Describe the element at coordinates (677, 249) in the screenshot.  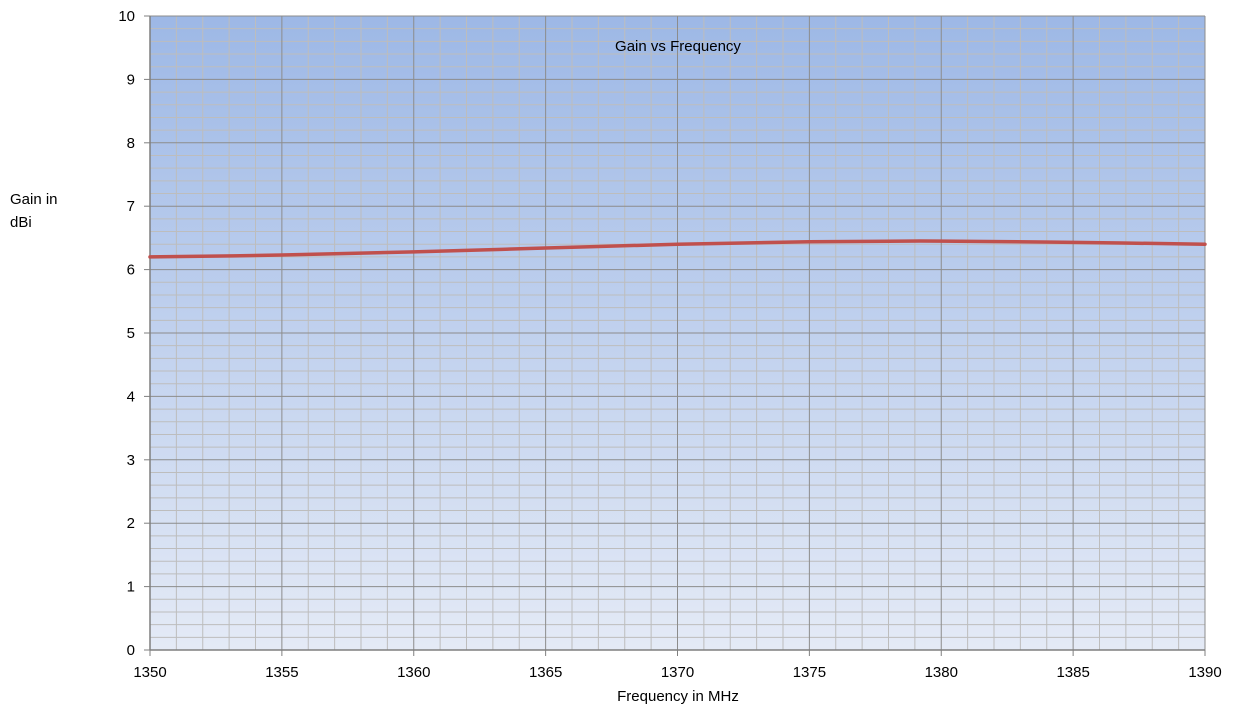
I see `gain-series-line` at that location.